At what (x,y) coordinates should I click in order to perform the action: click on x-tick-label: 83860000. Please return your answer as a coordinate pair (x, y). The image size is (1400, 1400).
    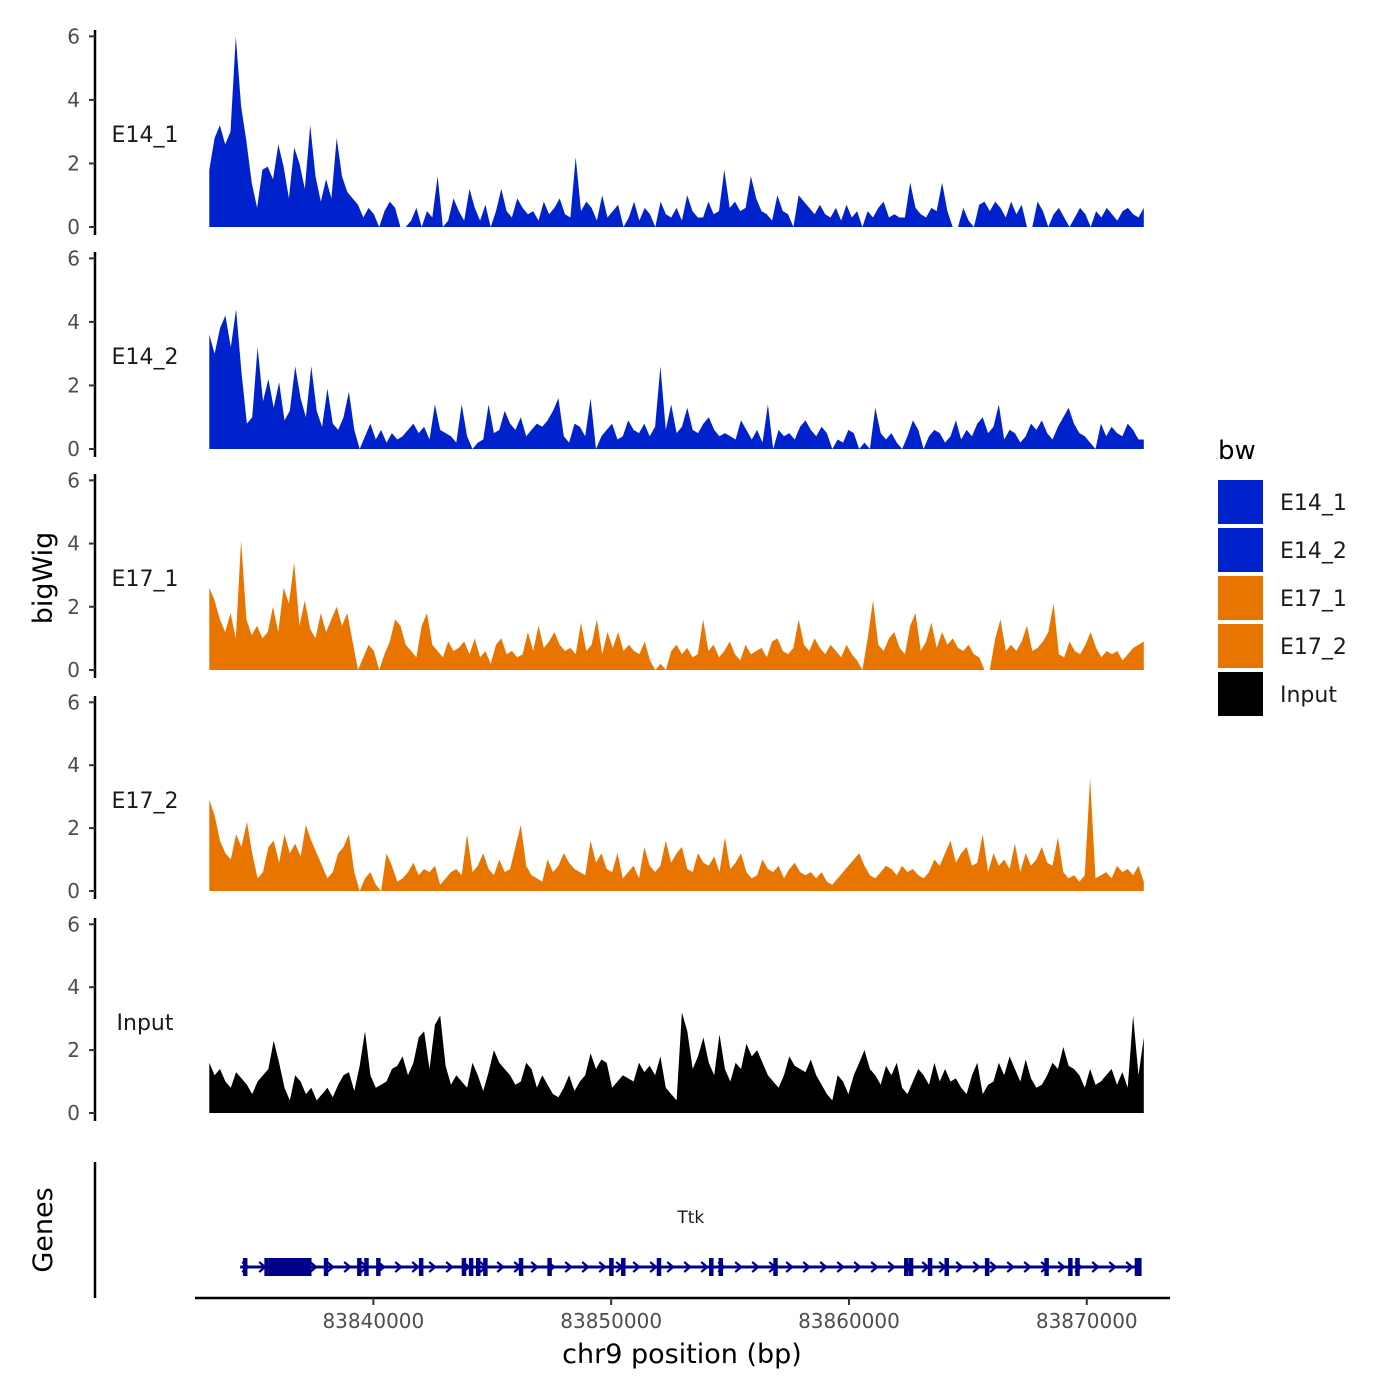
    Looking at the image, I should click on (849, 1321).